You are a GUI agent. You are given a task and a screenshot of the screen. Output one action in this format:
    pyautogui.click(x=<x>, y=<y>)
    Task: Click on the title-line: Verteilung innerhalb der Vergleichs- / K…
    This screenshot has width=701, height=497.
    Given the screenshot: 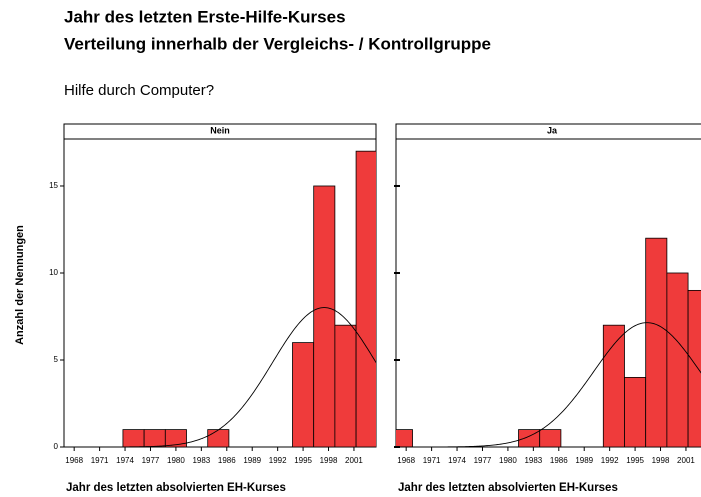 What is the action you would take?
    pyautogui.click(x=277, y=43)
    